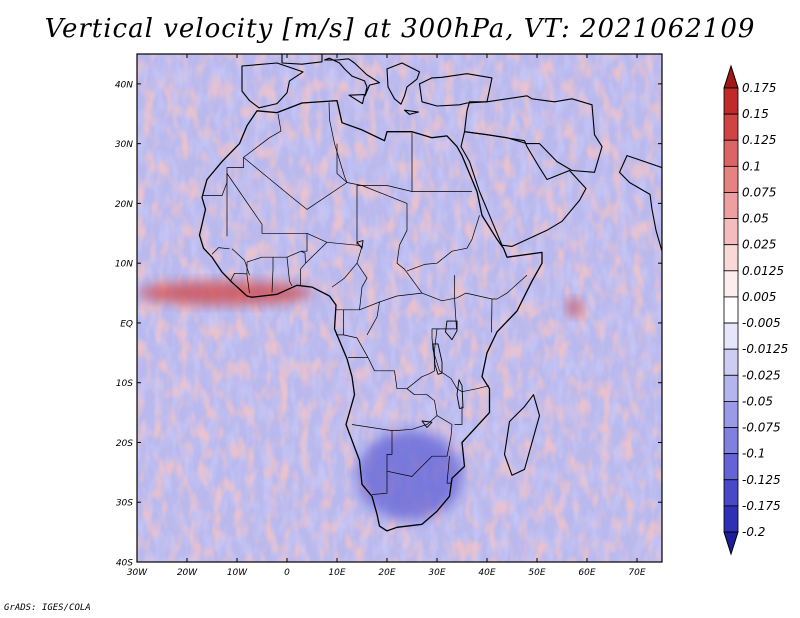 The height and width of the screenshot is (618, 800). I want to click on x-tick-label-5: 20E, so click(386, 573).